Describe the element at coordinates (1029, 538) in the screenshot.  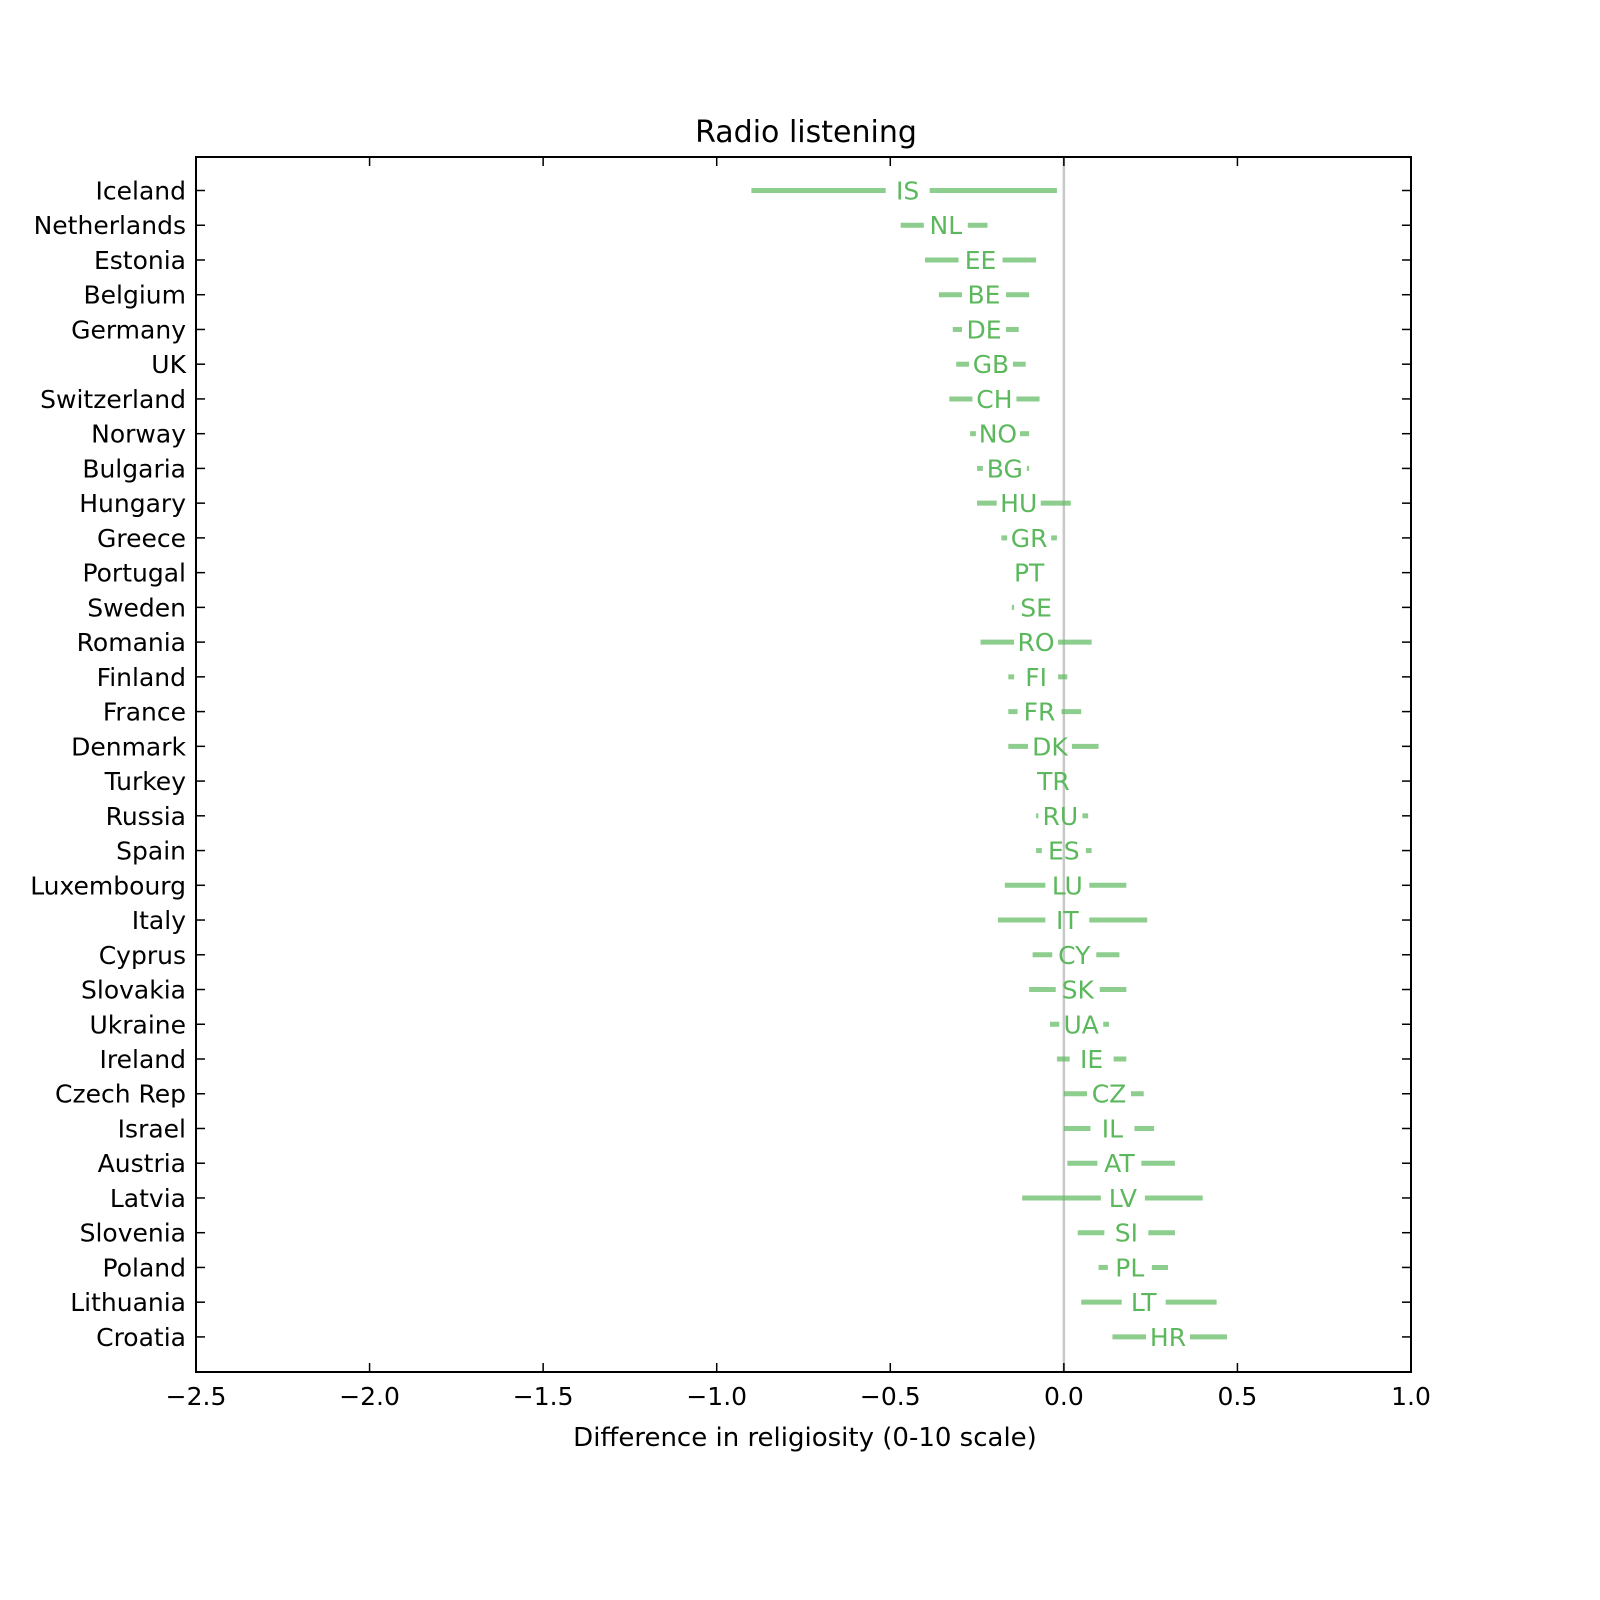
I see `country-code-label: GR` at that location.